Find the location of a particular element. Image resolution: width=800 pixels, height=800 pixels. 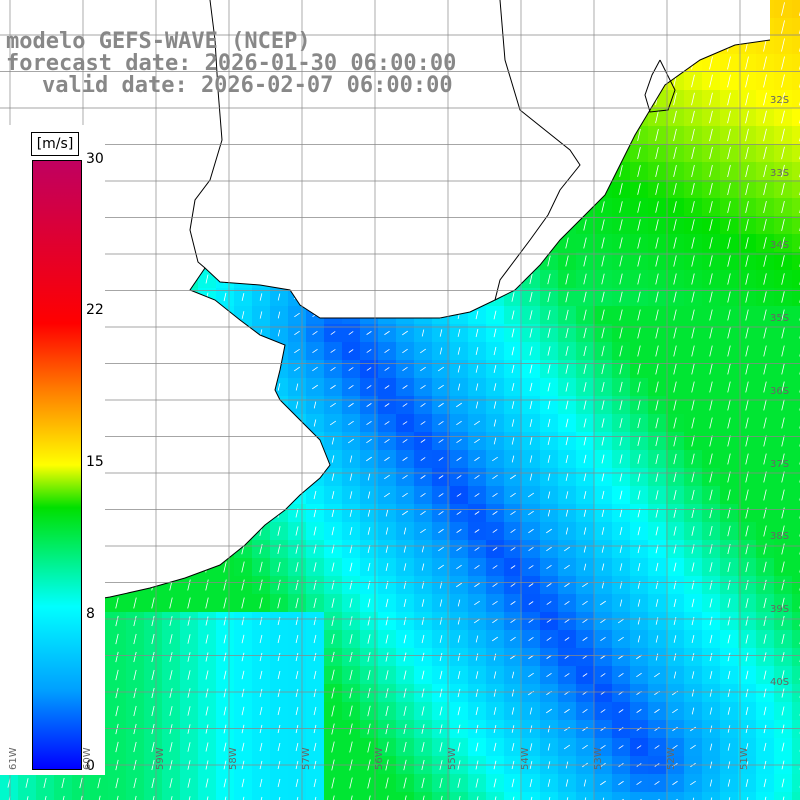

lon-label: 55W is located at coordinates (452, 758).